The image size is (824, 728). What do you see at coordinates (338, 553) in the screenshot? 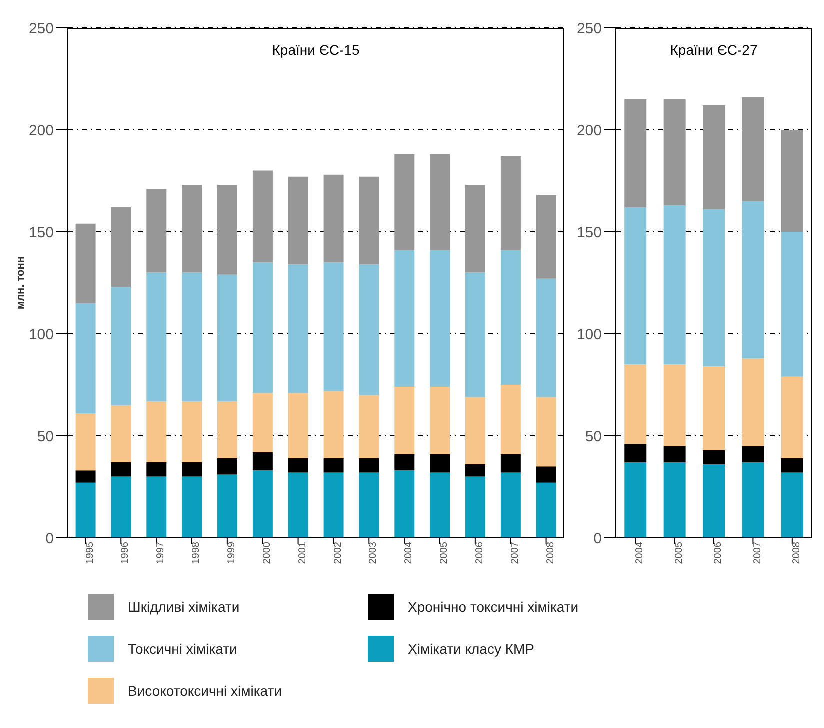
I see `x-tick-label: 2002` at bounding box center [338, 553].